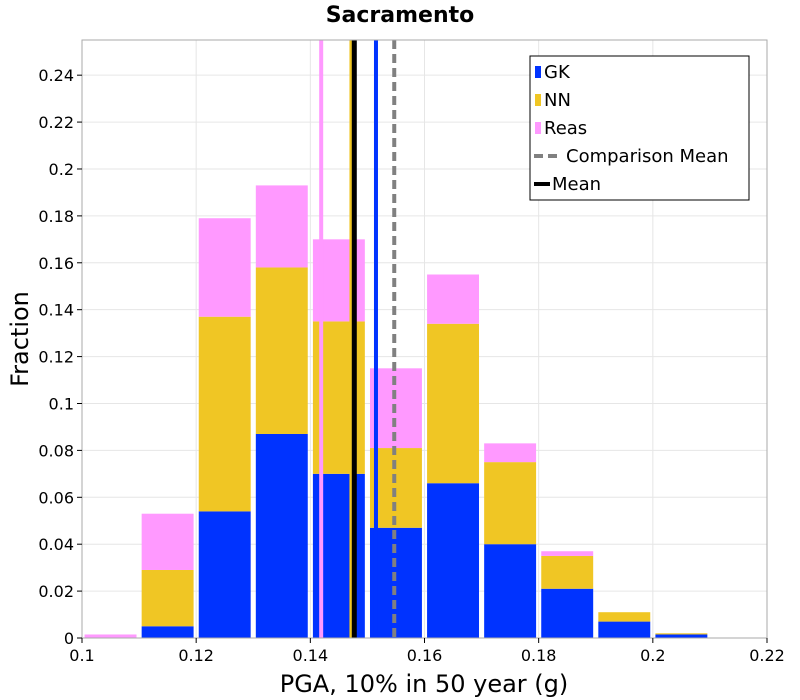  What do you see at coordinates (358, 339) in the screenshot?
I see `mean-lines` at bounding box center [358, 339].